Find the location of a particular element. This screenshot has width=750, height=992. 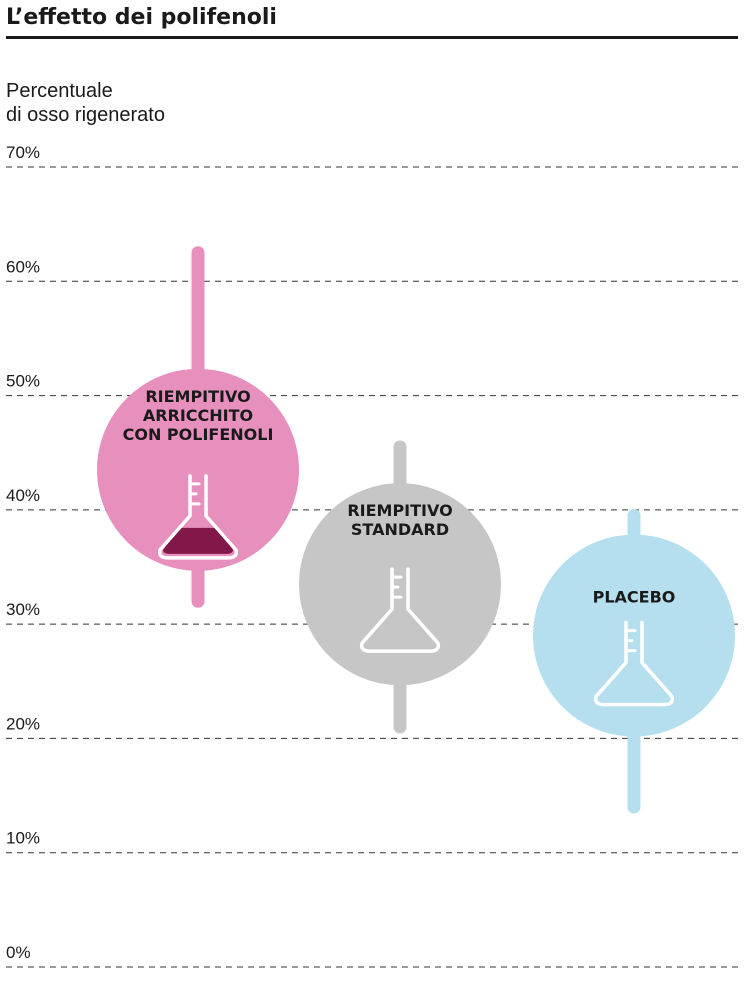

category-label: PLACEBO is located at coordinates (634, 597).